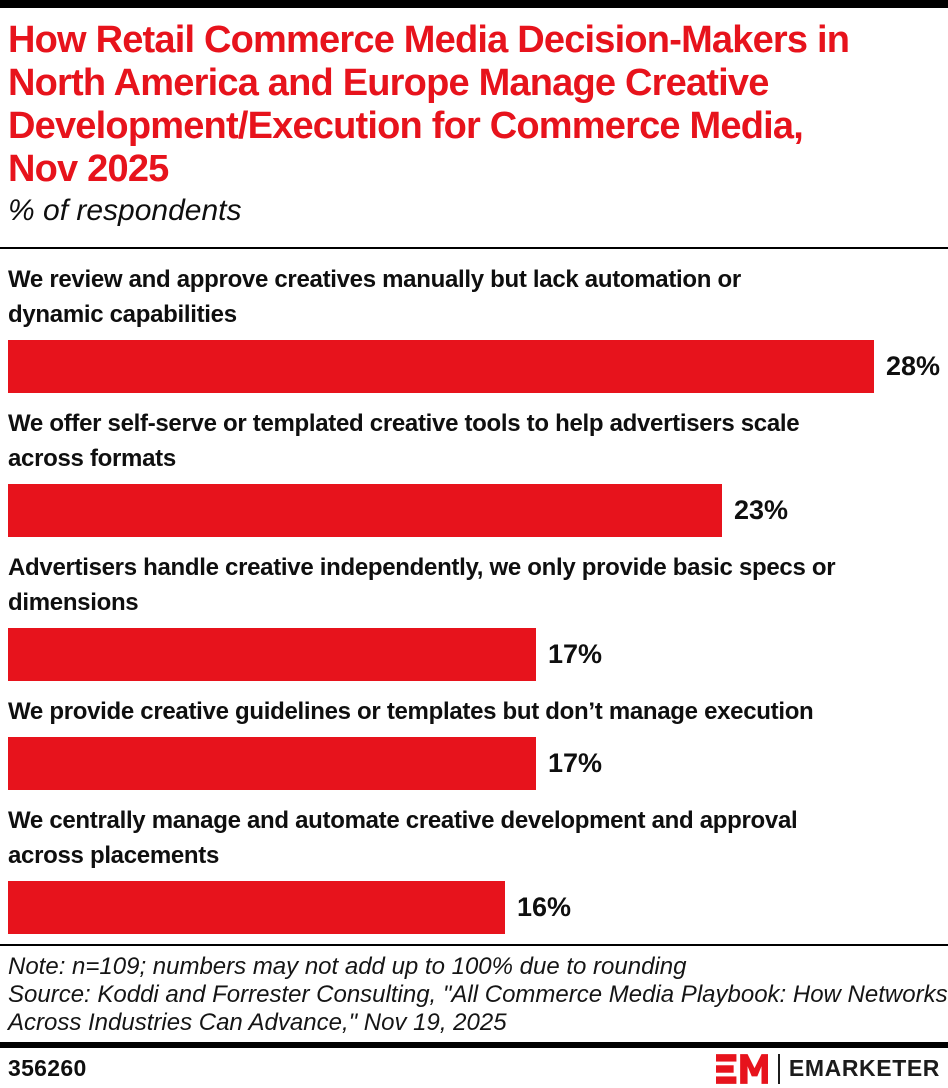 Image resolution: width=948 pixels, height=1088 pixels. I want to click on bar: 16%, so click(474, 907).